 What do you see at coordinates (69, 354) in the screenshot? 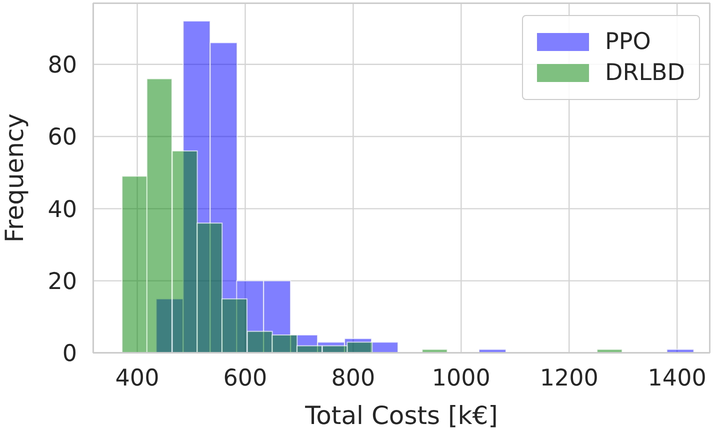
I see `y-tick-label: 0` at bounding box center [69, 354].